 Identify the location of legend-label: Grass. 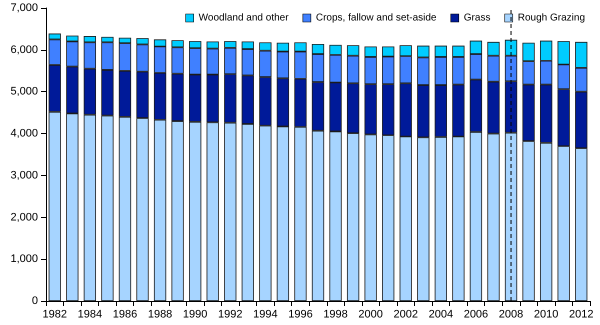
(477, 18).